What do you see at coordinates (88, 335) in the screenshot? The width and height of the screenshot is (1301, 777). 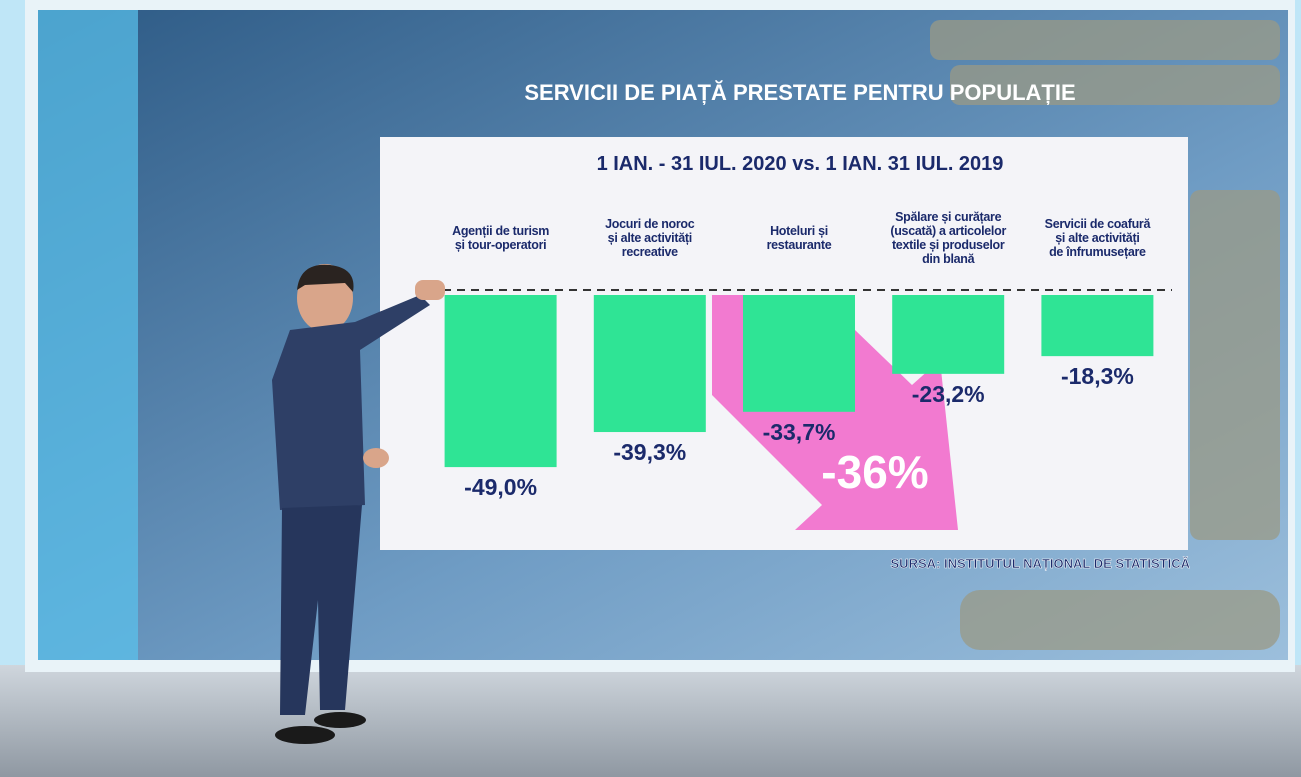 I see `screen-edge` at bounding box center [88, 335].